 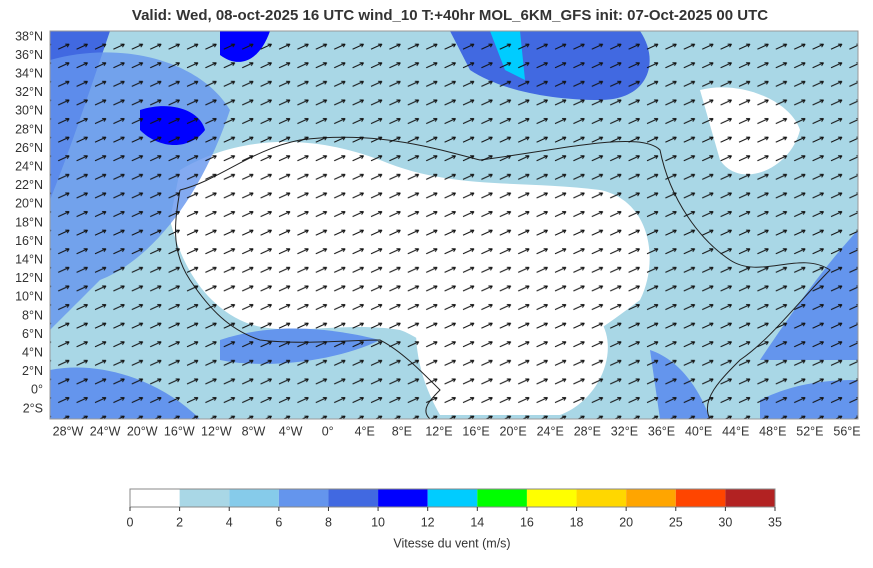 What do you see at coordinates (278, 522) in the screenshot?
I see `colorbar-tick-label: 6` at bounding box center [278, 522].